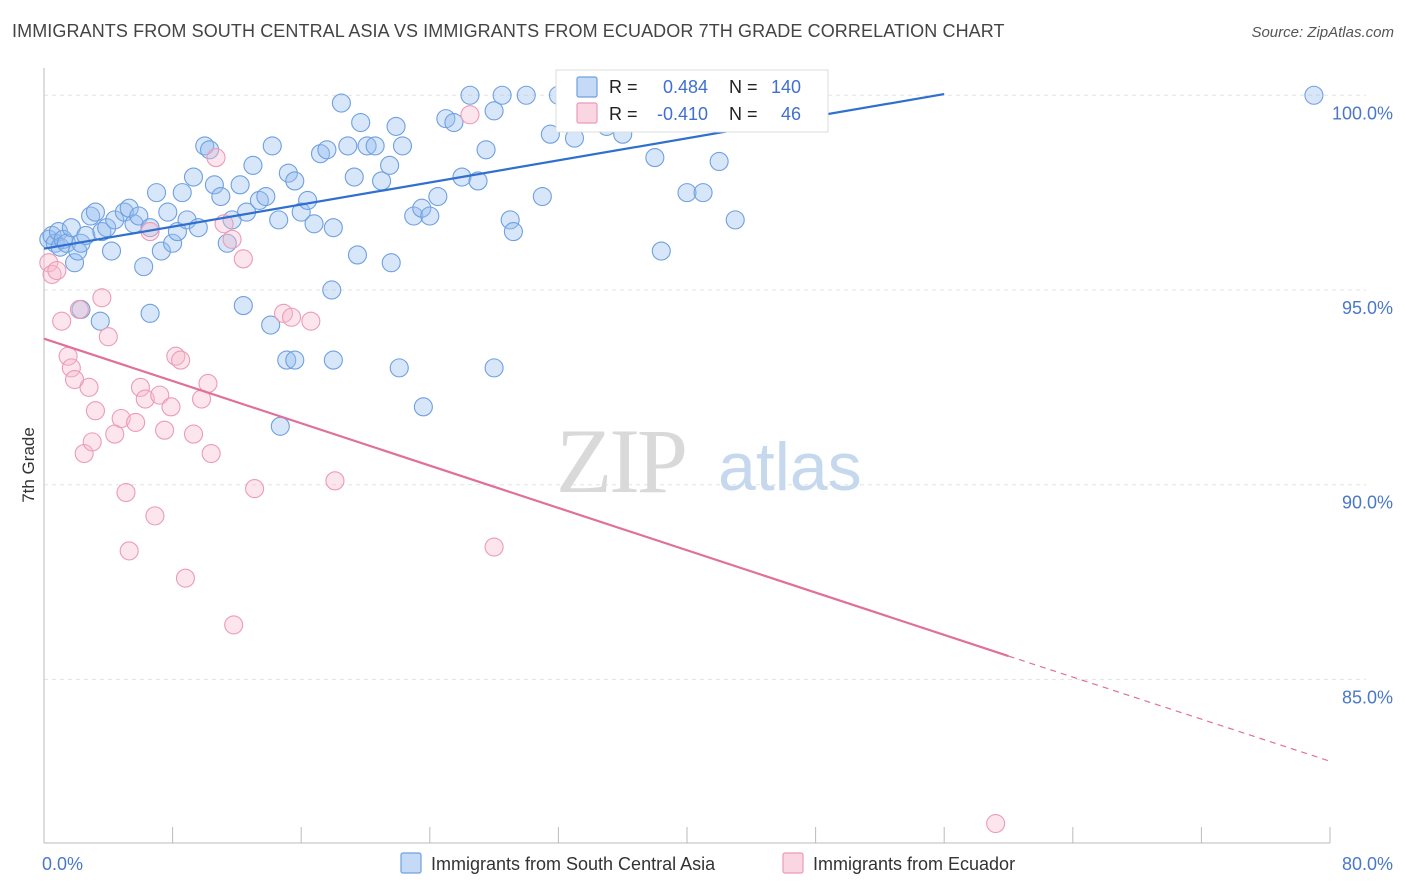 The height and width of the screenshot is (892, 1406). What do you see at coordinates (914, 864) in the screenshot?
I see `legend-label-ecuador: Immigrants from Ecuador` at bounding box center [914, 864].